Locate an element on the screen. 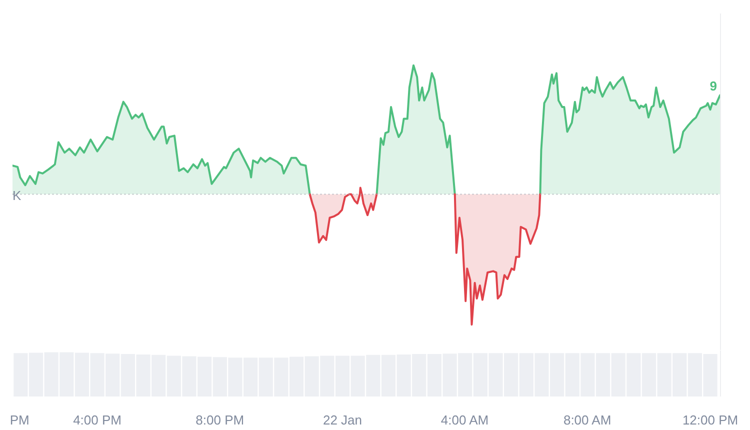 Image resolution: width=750 pixels, height=430 pixels. x-tick-label: 22 Jan is located at coordinates (342, 420).